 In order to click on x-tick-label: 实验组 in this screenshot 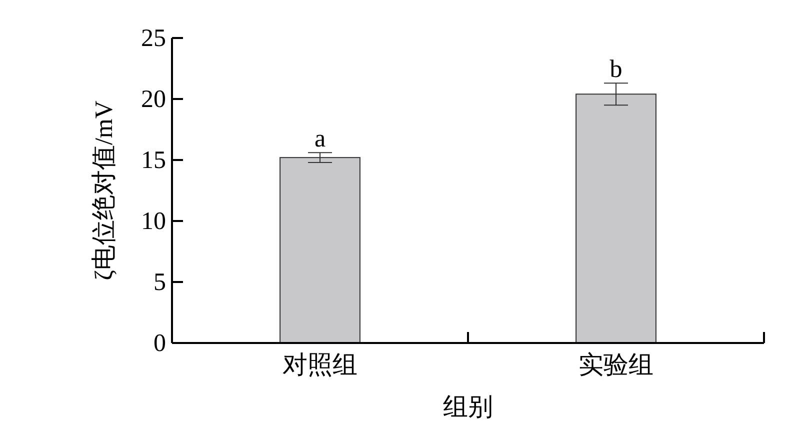, I will do `click(616, 365)`.